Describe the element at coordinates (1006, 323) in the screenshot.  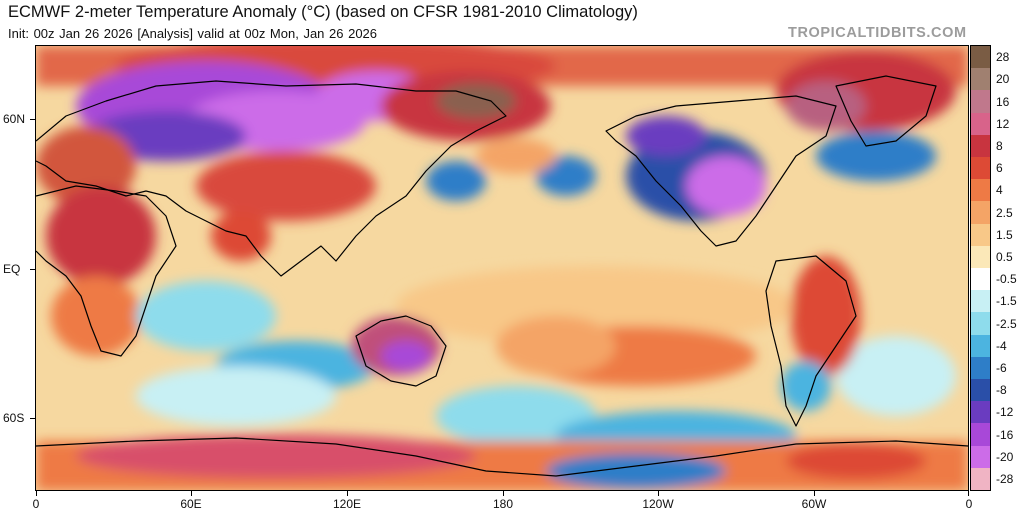
I see `colorbar-label: -2.5` at that location.